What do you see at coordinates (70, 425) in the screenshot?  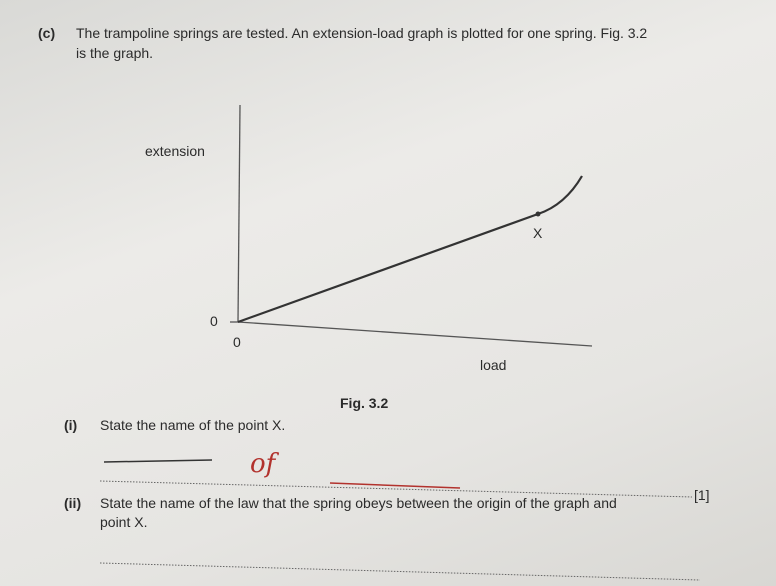 I see `part-label: (i)` at bounding box center [70, 425].